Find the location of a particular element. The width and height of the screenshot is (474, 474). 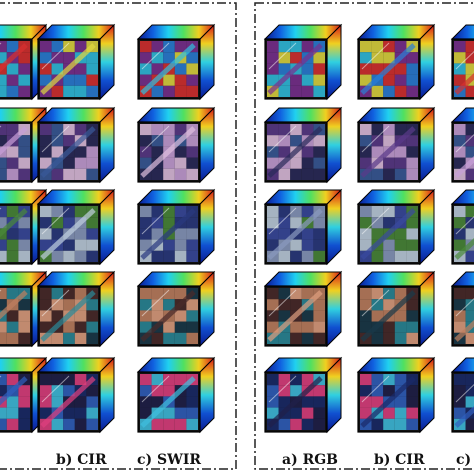

right-caption-rgb: a) RGB is located at coordinates (310, 460).